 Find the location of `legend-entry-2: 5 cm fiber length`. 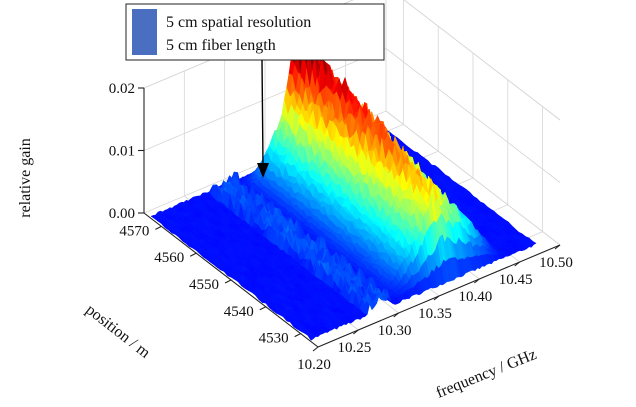

legend-entry-2: 5 cm fiber length is located at coordinates (221, 45).